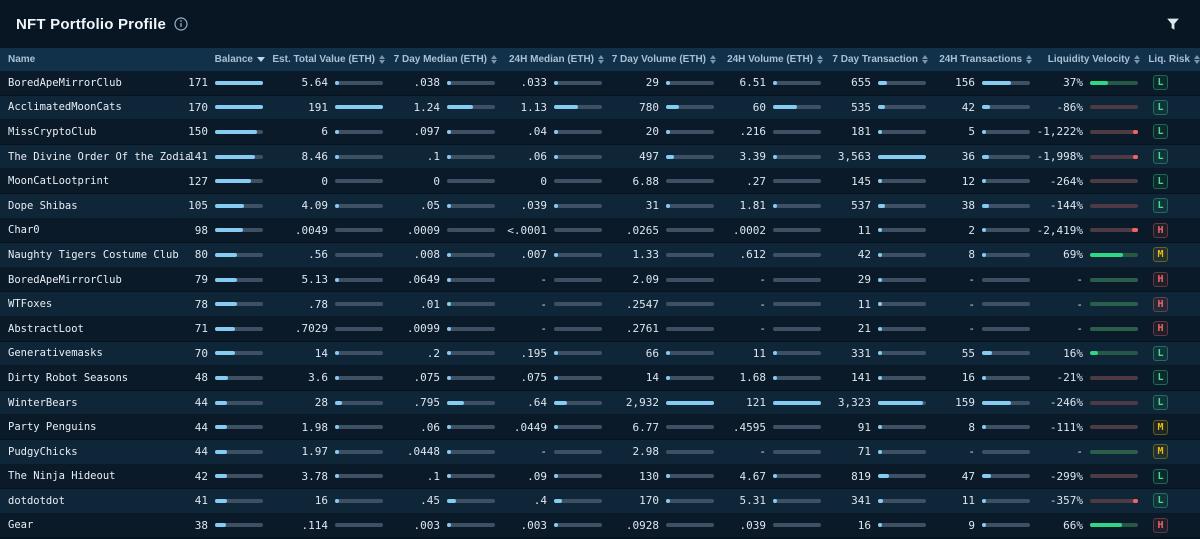 This screenshot has height=539, width=1200. Describe the element at coordinates (660, 59) in the screenshot. I see `column-header-7day-volume: 7 Day Volume (ETH)` at that location.